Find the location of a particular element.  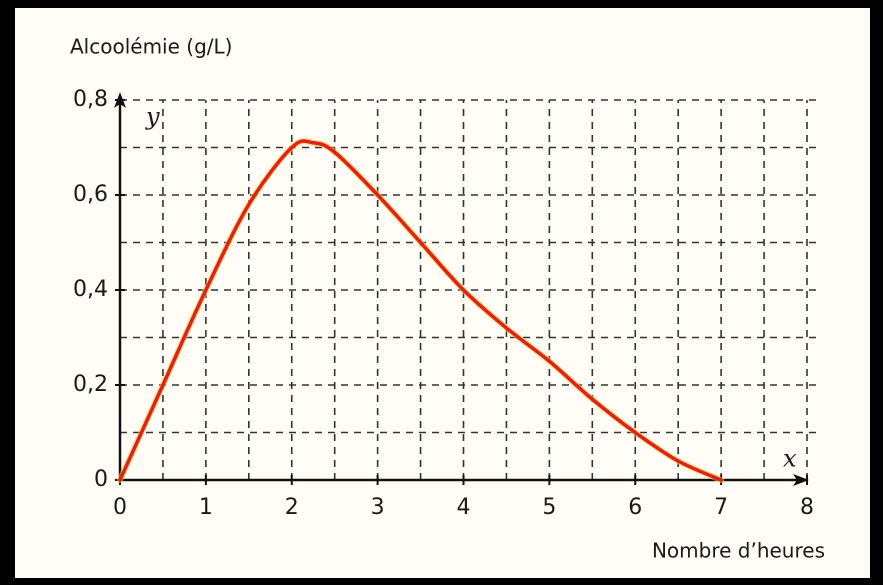

x-arrow is located at coordinates (801, 480).